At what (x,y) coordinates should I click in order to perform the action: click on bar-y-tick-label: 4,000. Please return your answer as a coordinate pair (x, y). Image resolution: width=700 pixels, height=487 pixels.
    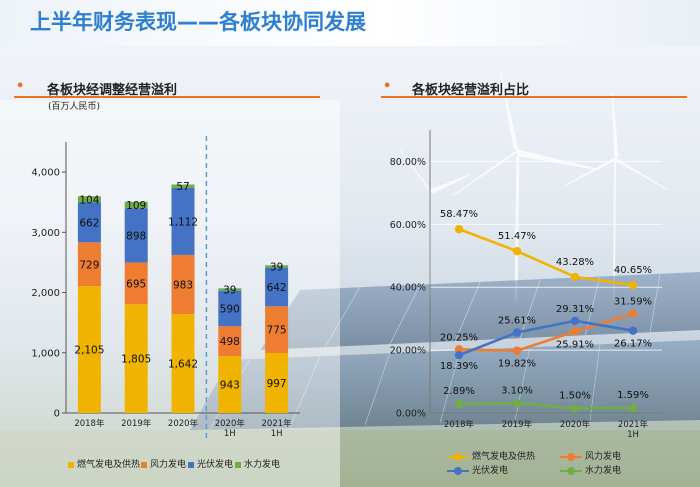
    Looking at the image, I should click on (45, 173).